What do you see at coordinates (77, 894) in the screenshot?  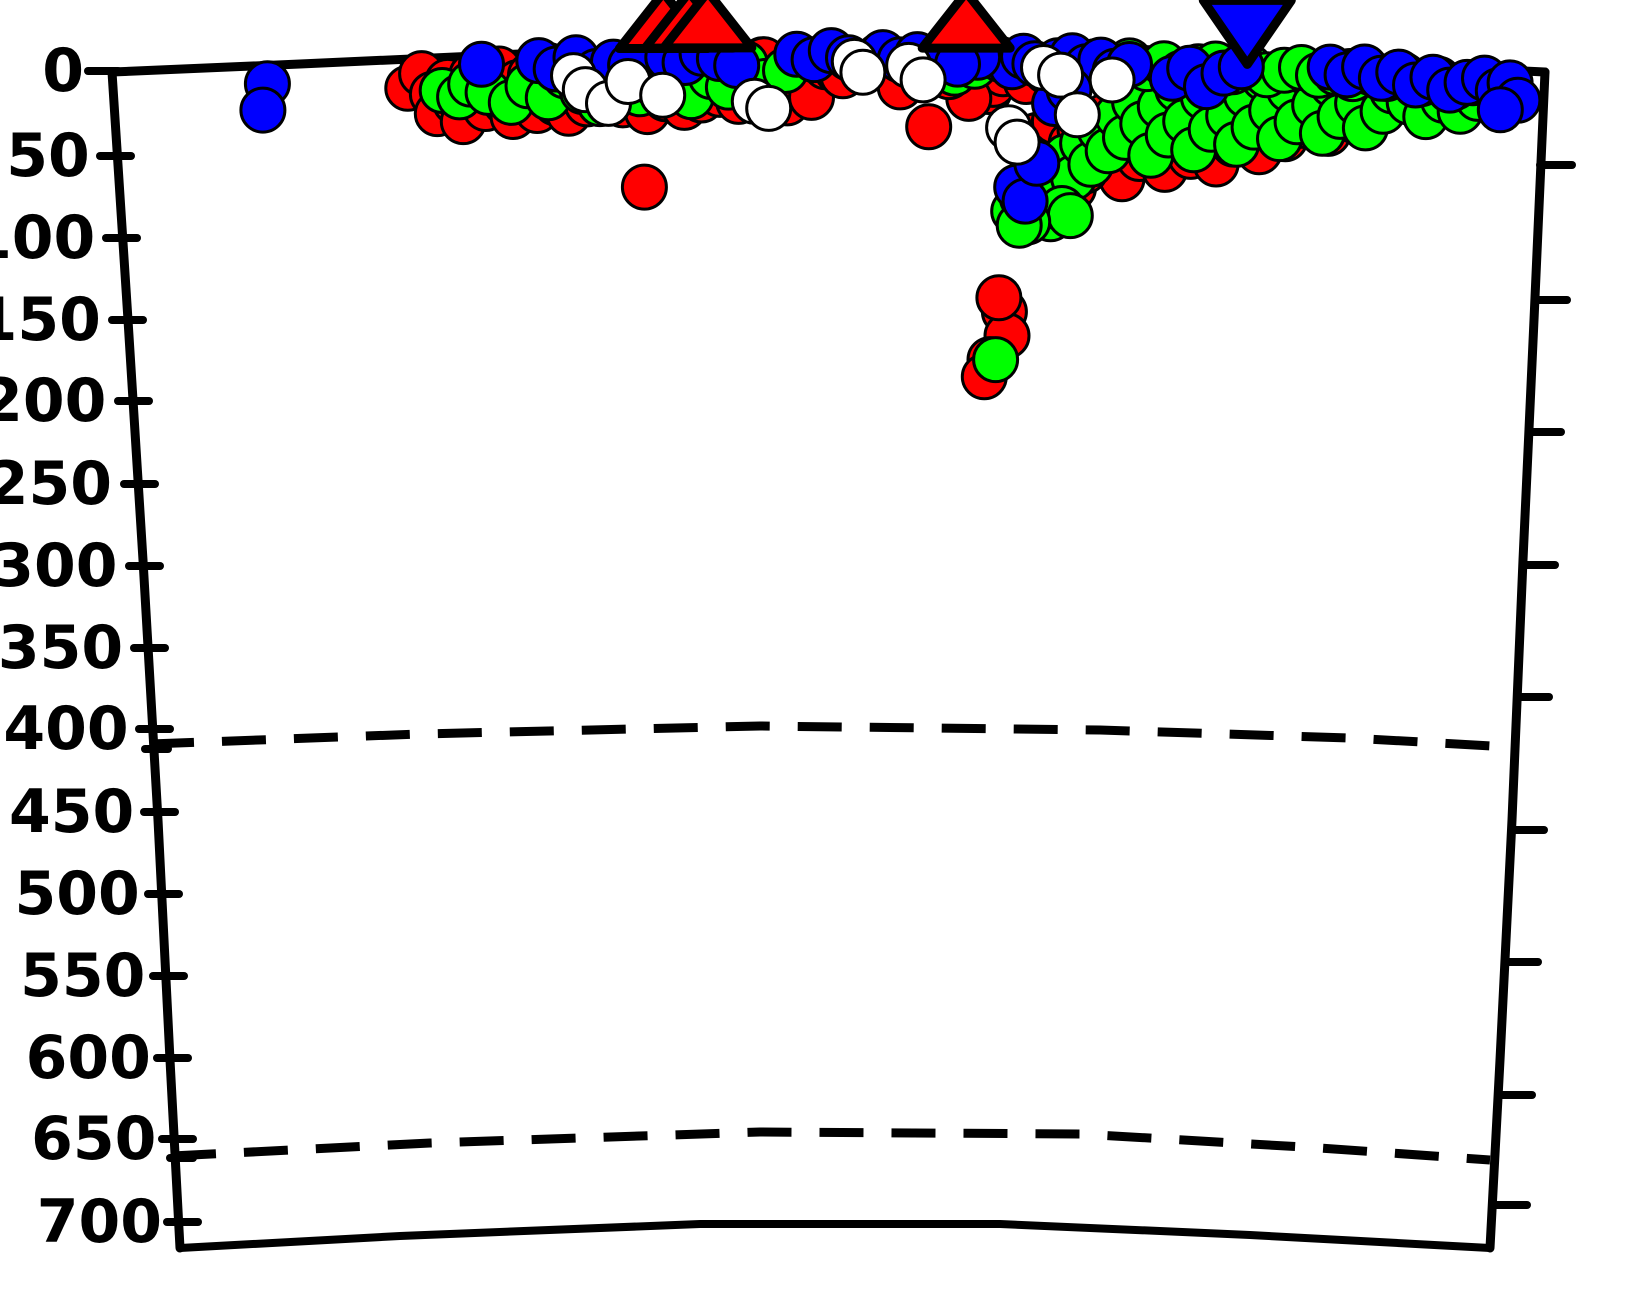 I see `y-tick-label-500: 500` at bounding box center [77, 894].